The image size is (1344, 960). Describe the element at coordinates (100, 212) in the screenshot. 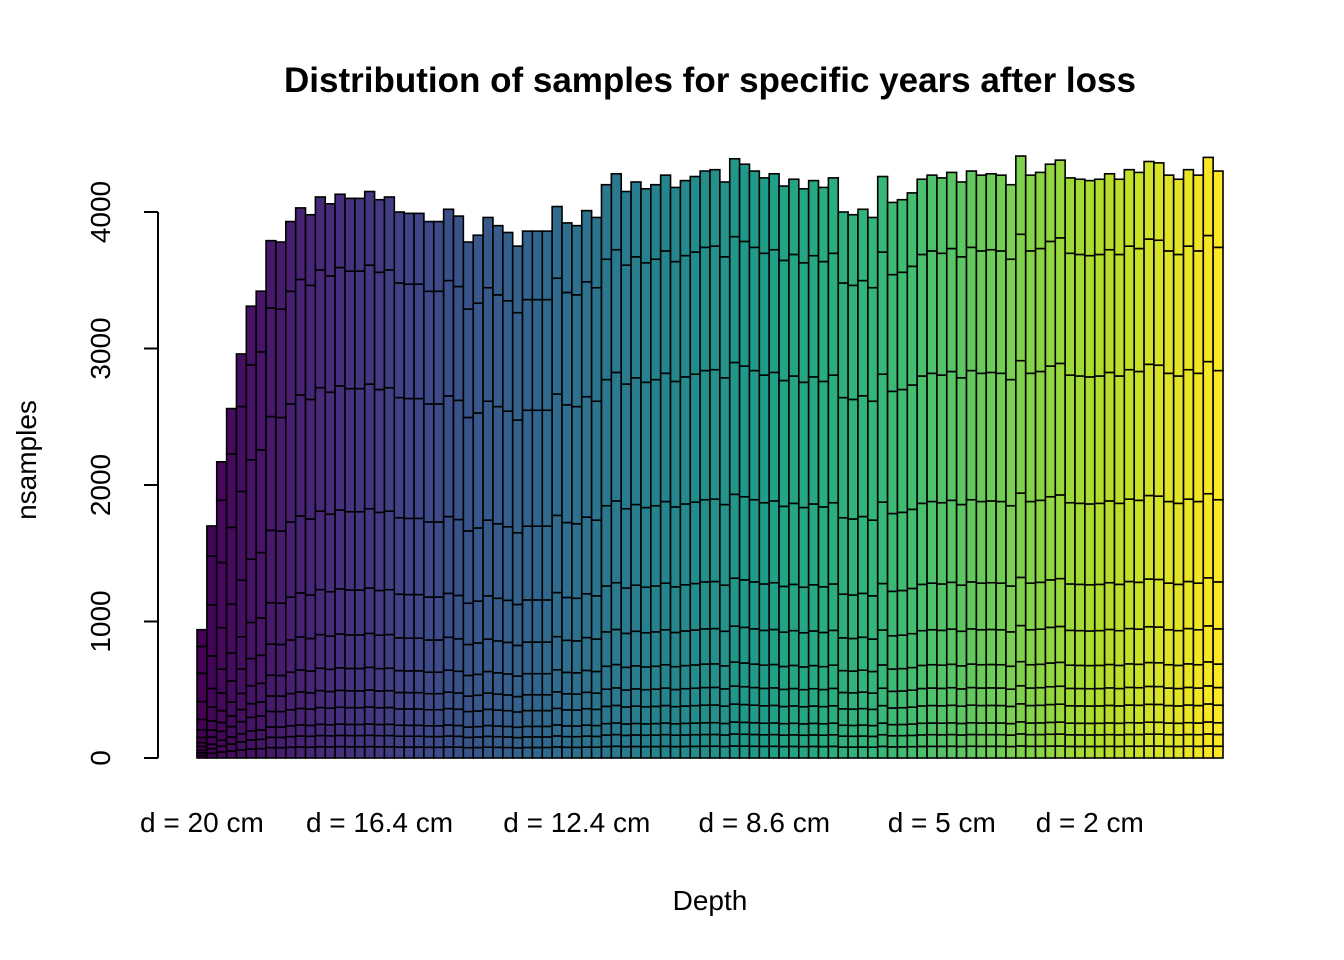

I see `y-tick-label: 4000` at that location.